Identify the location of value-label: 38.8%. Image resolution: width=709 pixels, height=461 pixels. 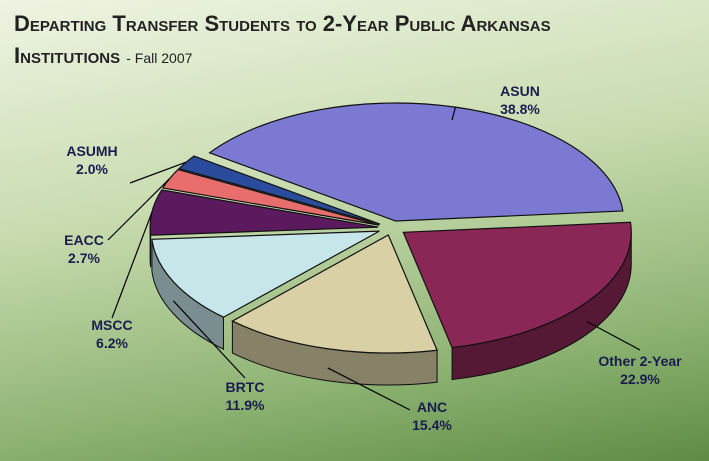
(520, 109).